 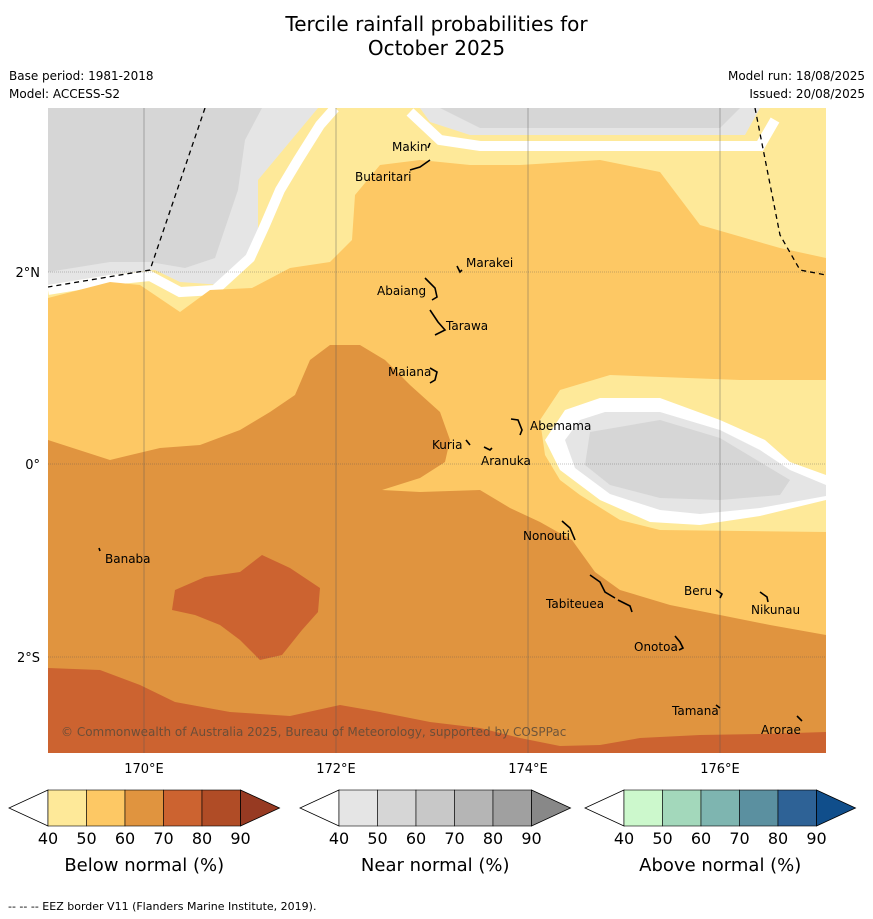 I want to click on colorbar-3: 40 50 60 70 80 90 Above normal (%), so click(x=720, y=832).